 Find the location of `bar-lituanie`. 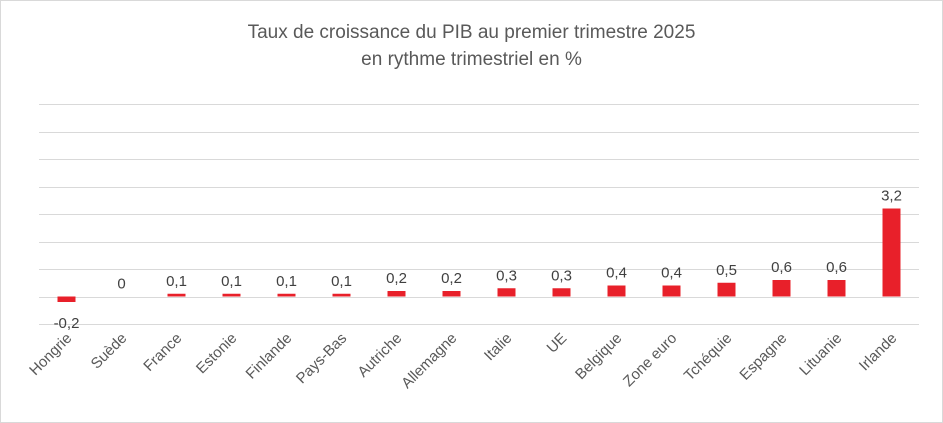

bar-lituanie is located at coordinates (836, 288).